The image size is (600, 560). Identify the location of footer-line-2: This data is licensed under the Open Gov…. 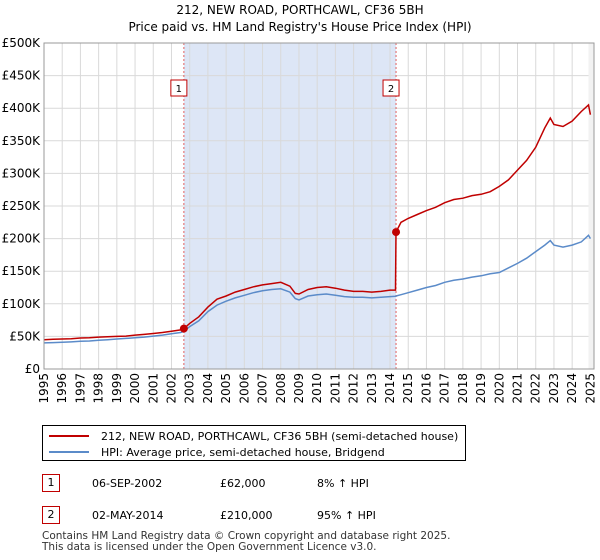
(209, 547).